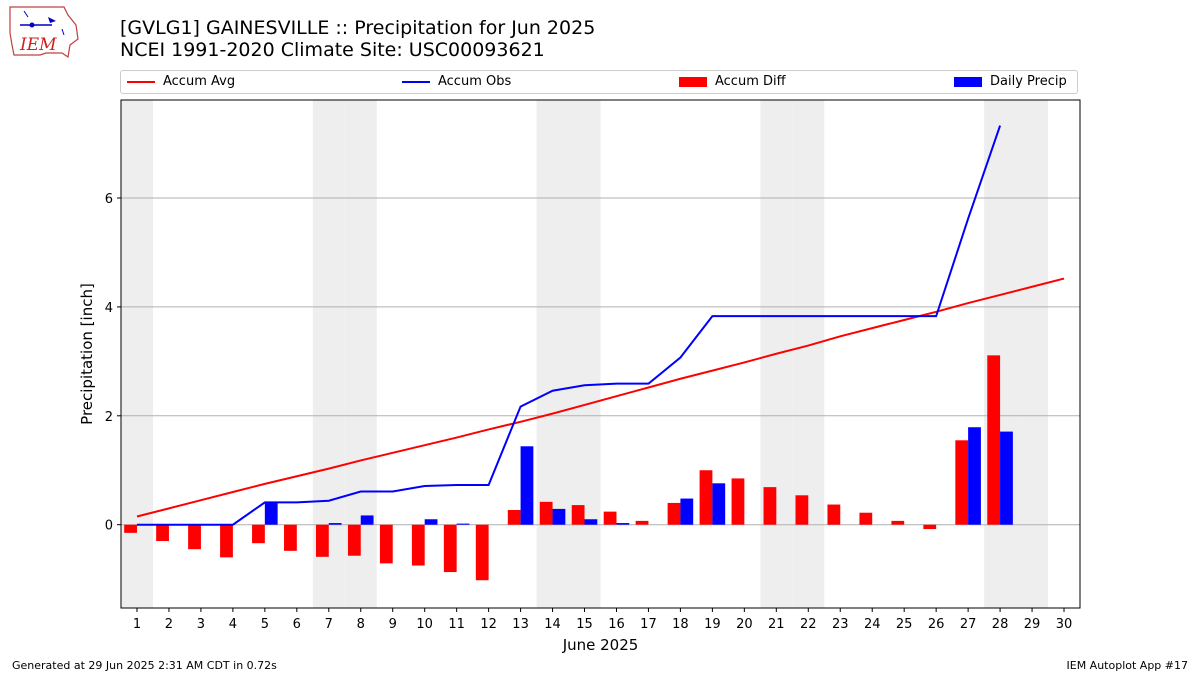  I want to click on x-tick-label: 2, so click(169, 624).